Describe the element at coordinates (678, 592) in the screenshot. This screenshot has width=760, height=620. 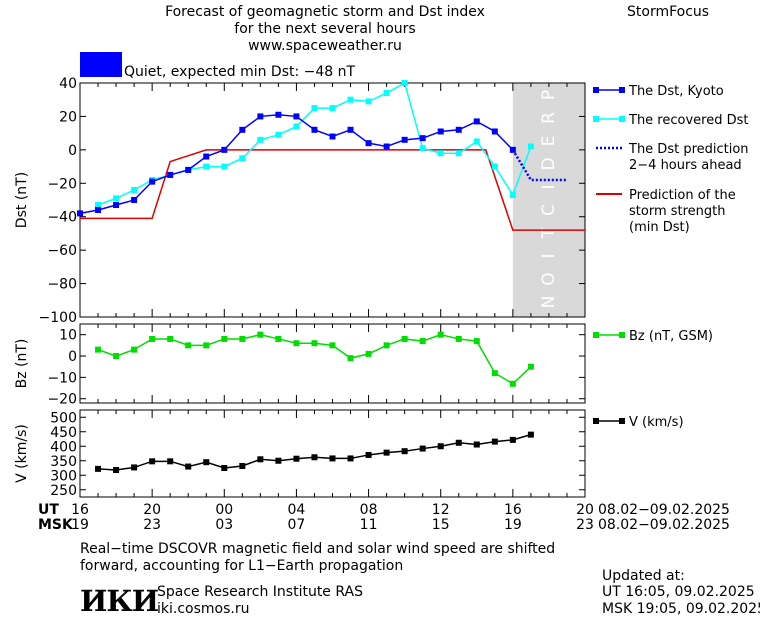
I see `updated-ut: UT 16:05, 09.02.2025` at that location.